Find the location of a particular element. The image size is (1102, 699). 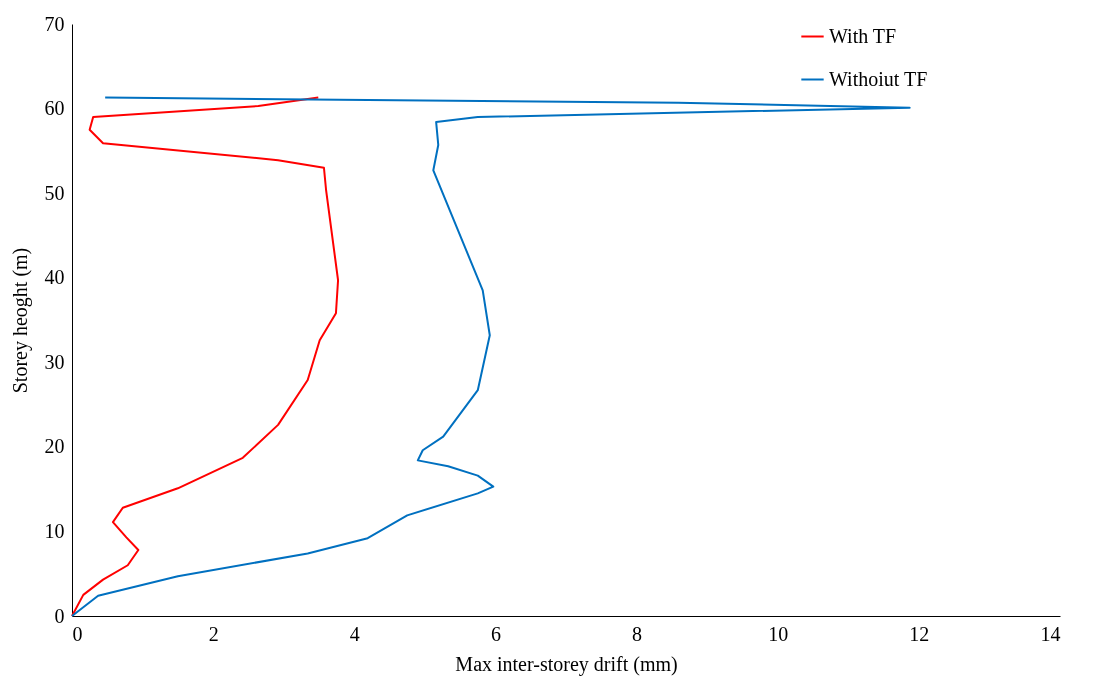

legend-label: With TF is located at coordinates (863, 35).